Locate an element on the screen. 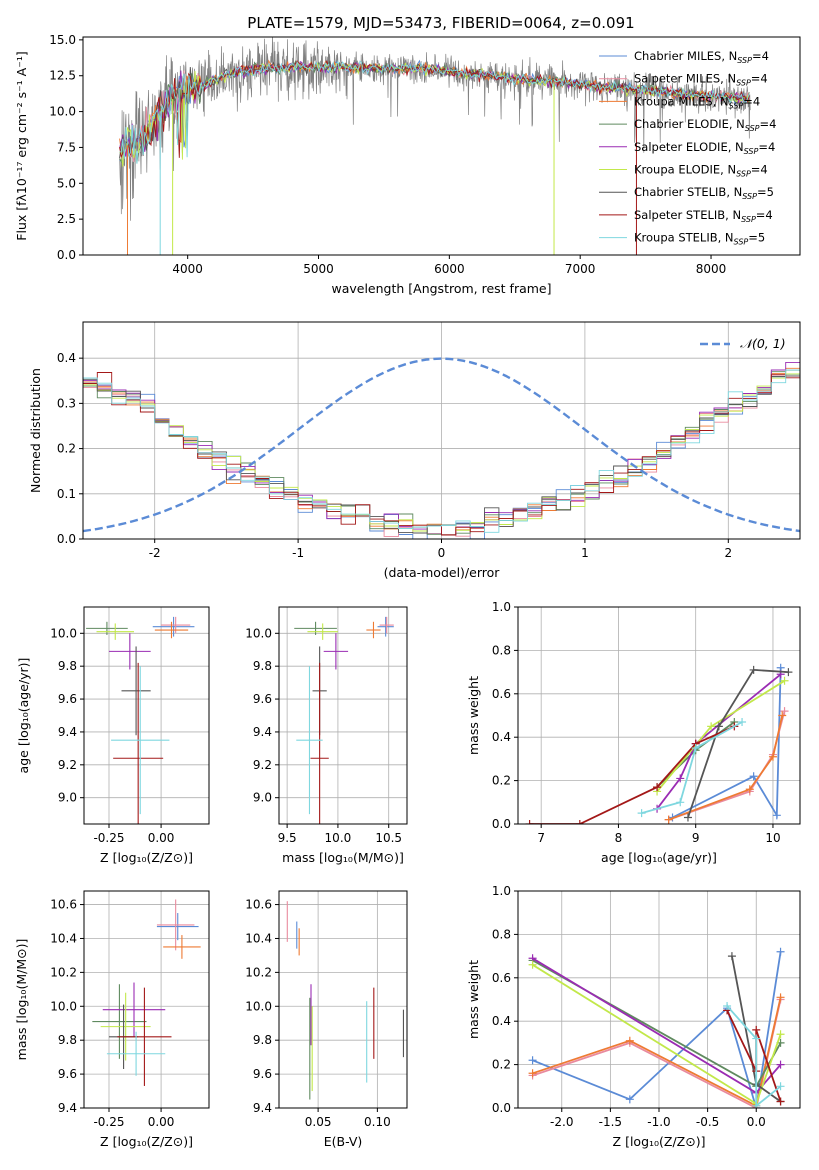 The height and width of the screenshot is (1170, 819). y-tick-label: 0.2 is located at coordinates (66, 449).